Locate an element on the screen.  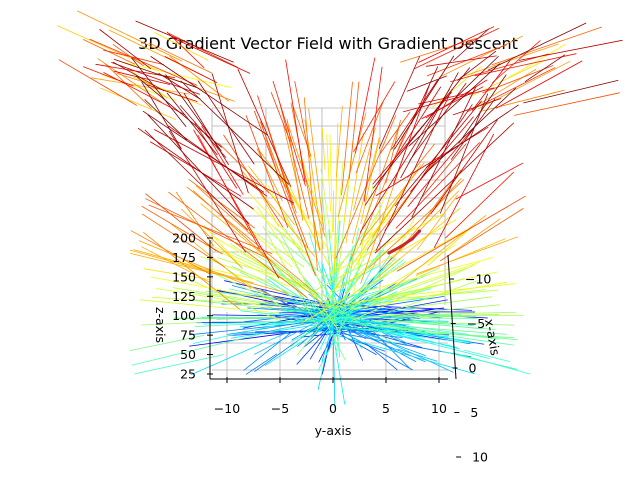
z-tick-label: 50 is located at coordinates (188, 354).